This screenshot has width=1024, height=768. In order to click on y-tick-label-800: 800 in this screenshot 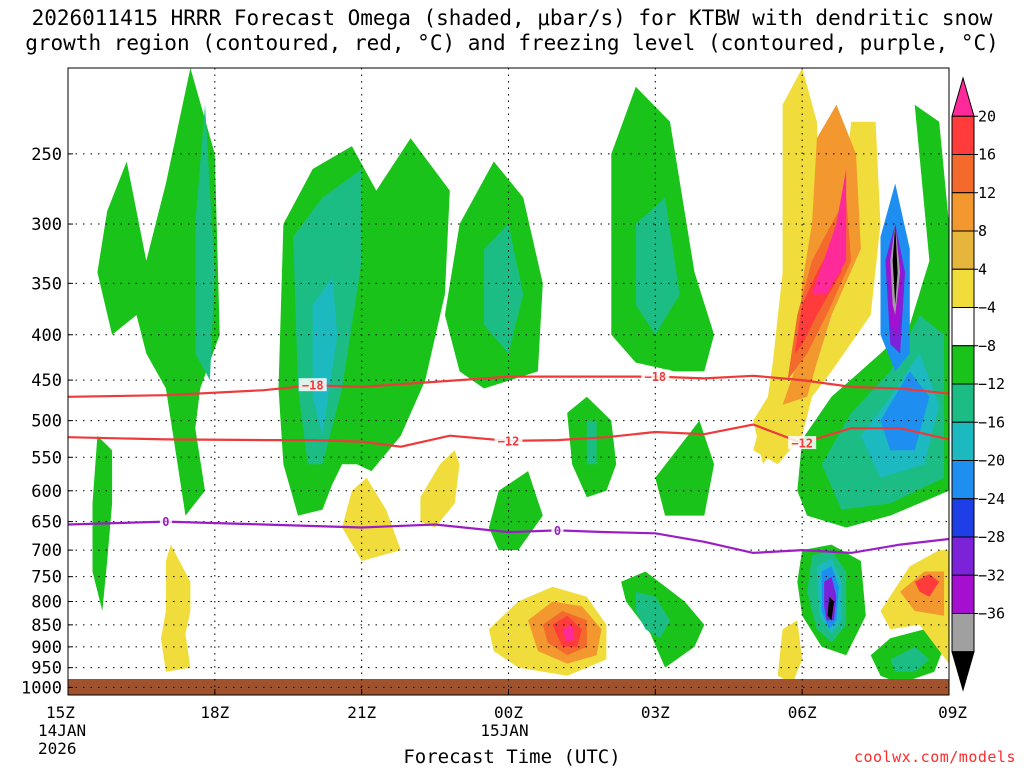, I will do `click(46, 603)`.